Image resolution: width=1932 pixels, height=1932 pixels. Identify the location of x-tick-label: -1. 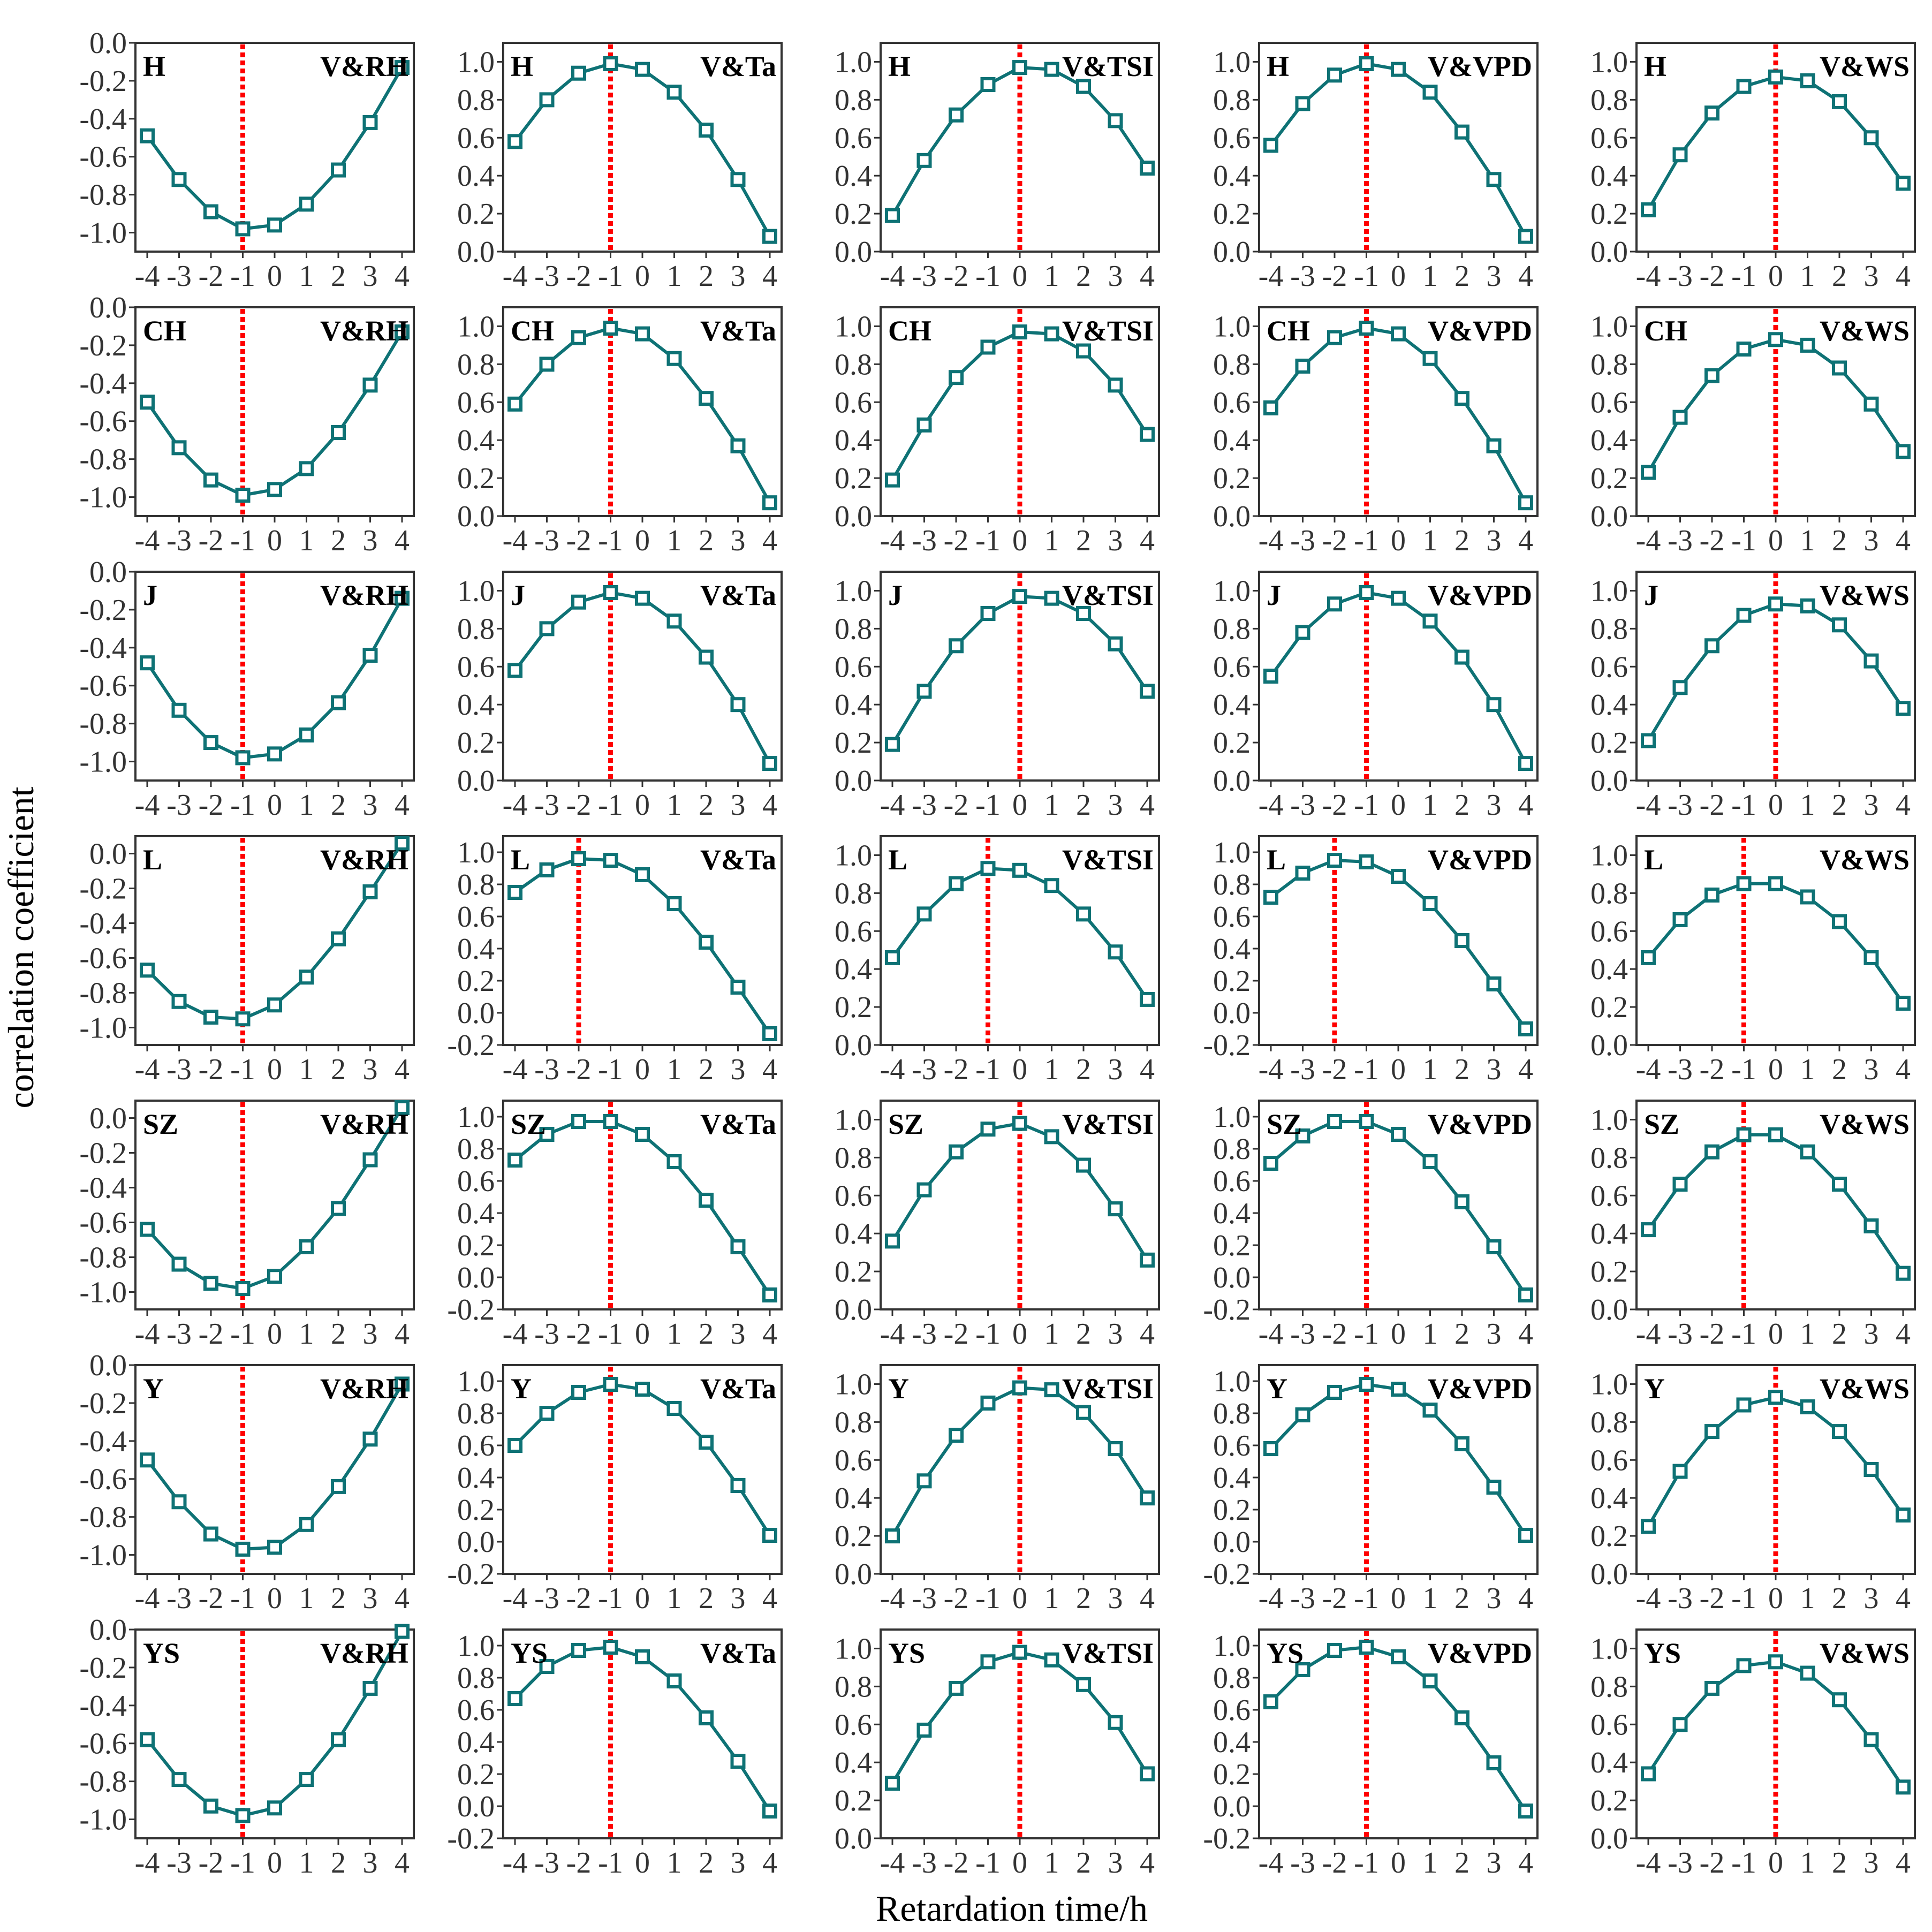
(1743, 1069).